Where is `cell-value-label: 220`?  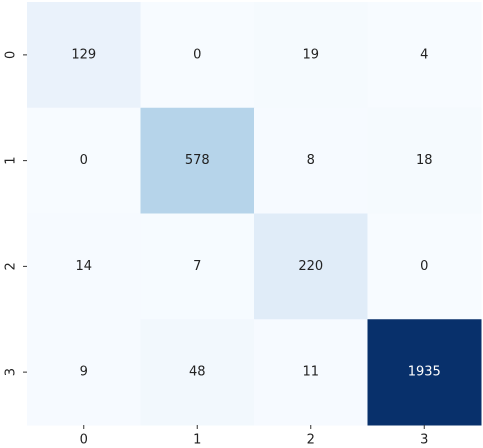 cell-value-label: 220 is located at coordinates (310, 266).